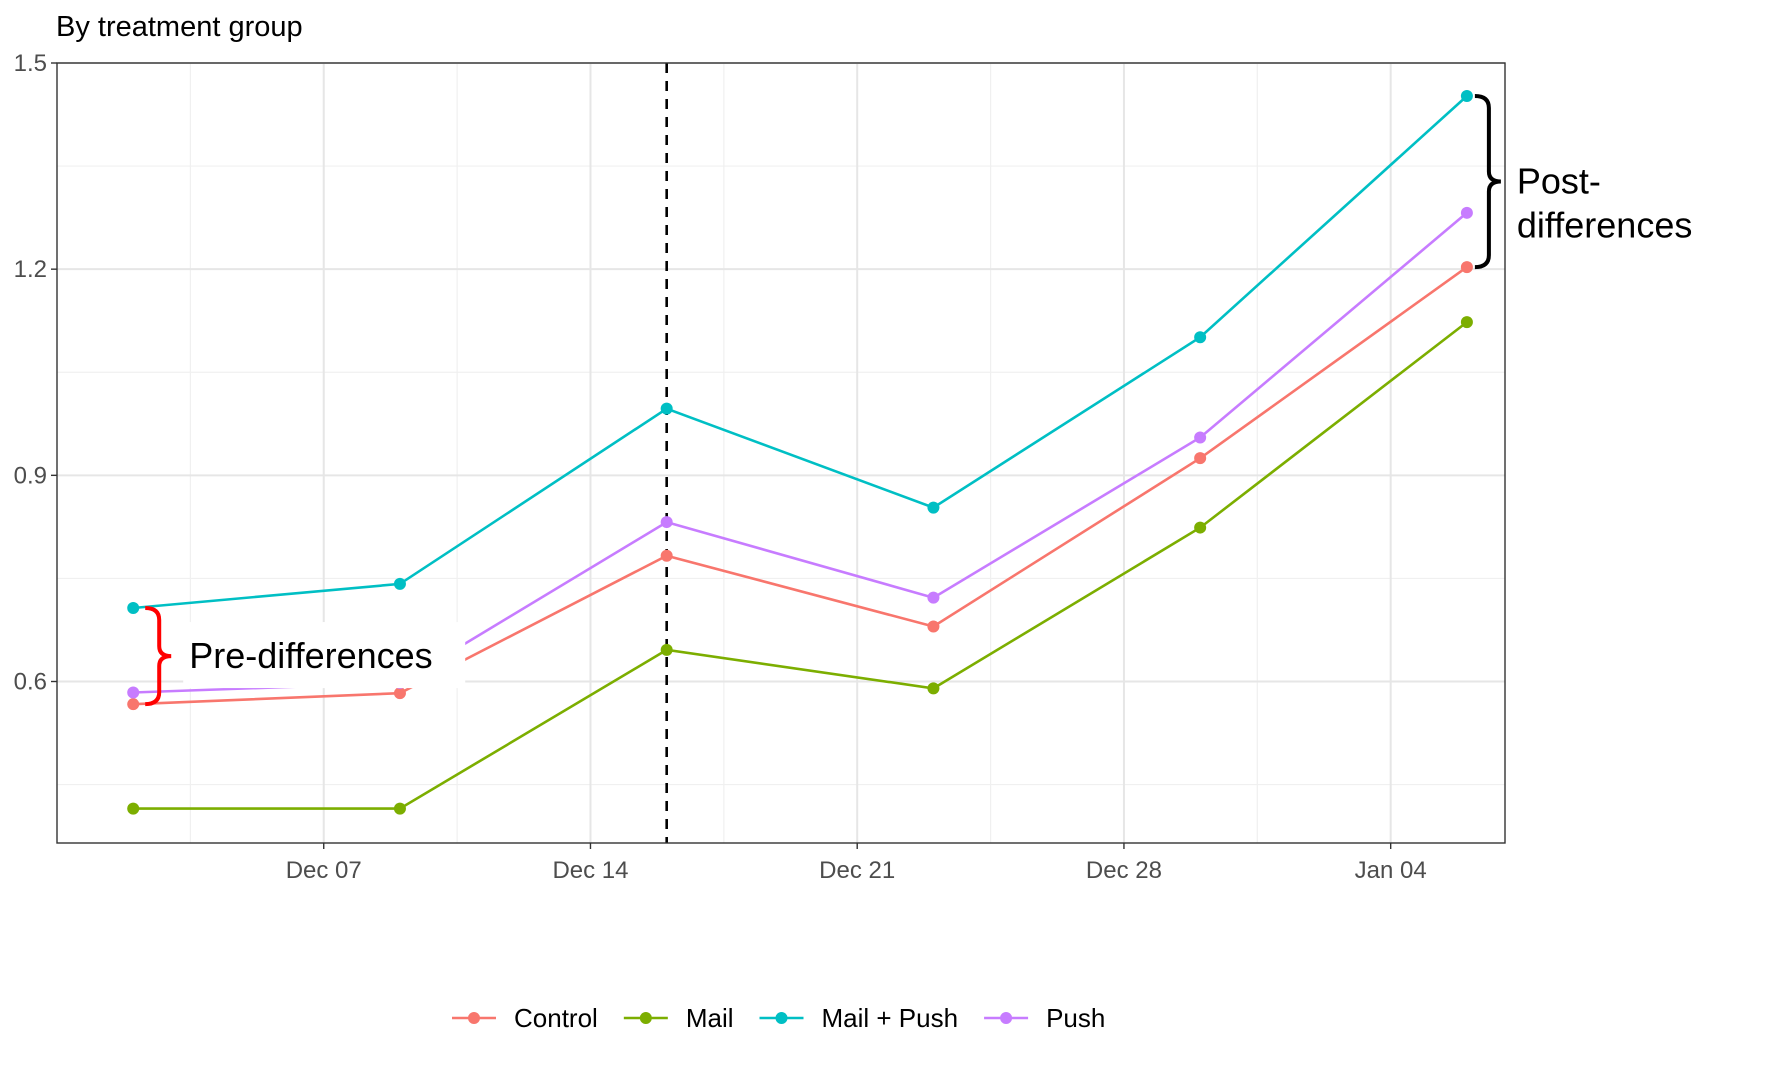 This screenshot has height=1066, width=1783. I want to click on pre-differences-label: Pre-differences, so click(310, 655).